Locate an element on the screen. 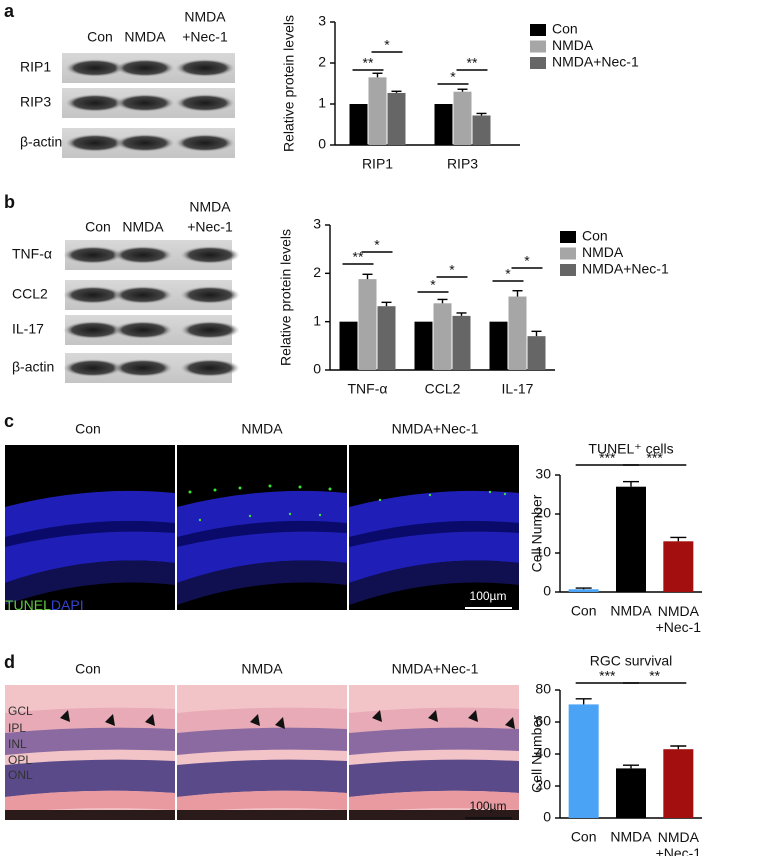 The width and height of the screenshot is (757, 856). y-tick-label: 60 is located at coordinates (543, 721).